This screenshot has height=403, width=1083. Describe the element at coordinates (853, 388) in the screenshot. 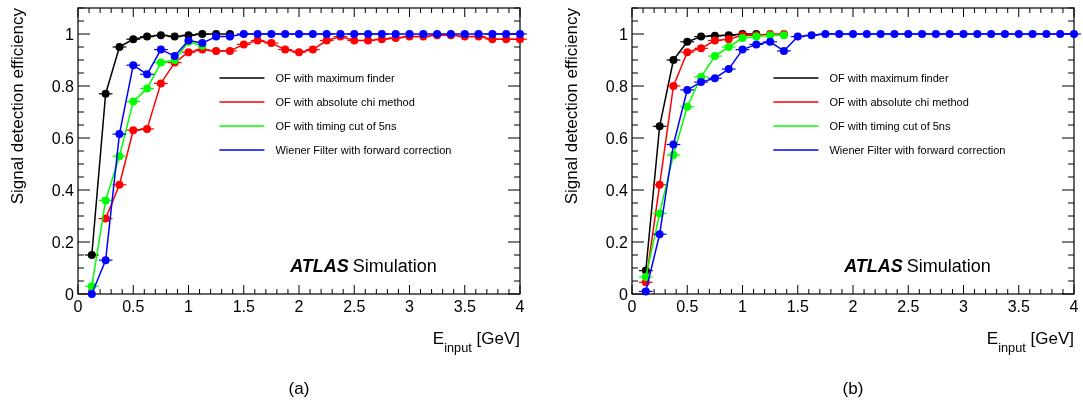

I see `text: (b)` at that location.